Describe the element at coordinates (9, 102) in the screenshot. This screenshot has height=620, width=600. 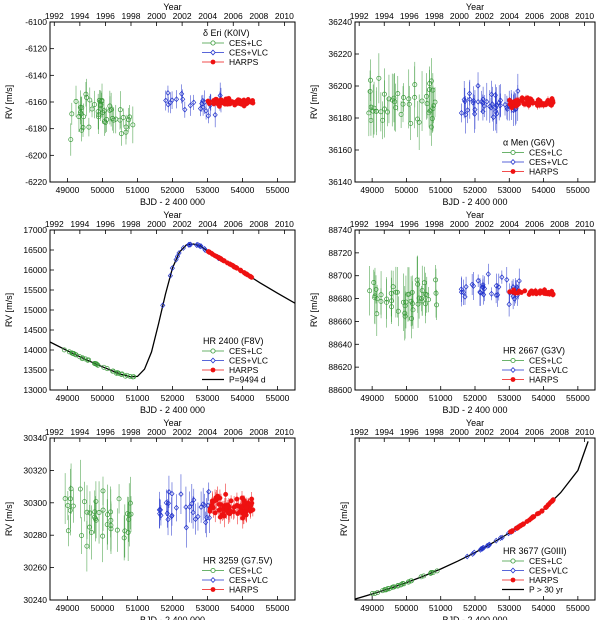
I see `y-axis-label: RV [m/s]` at that location.